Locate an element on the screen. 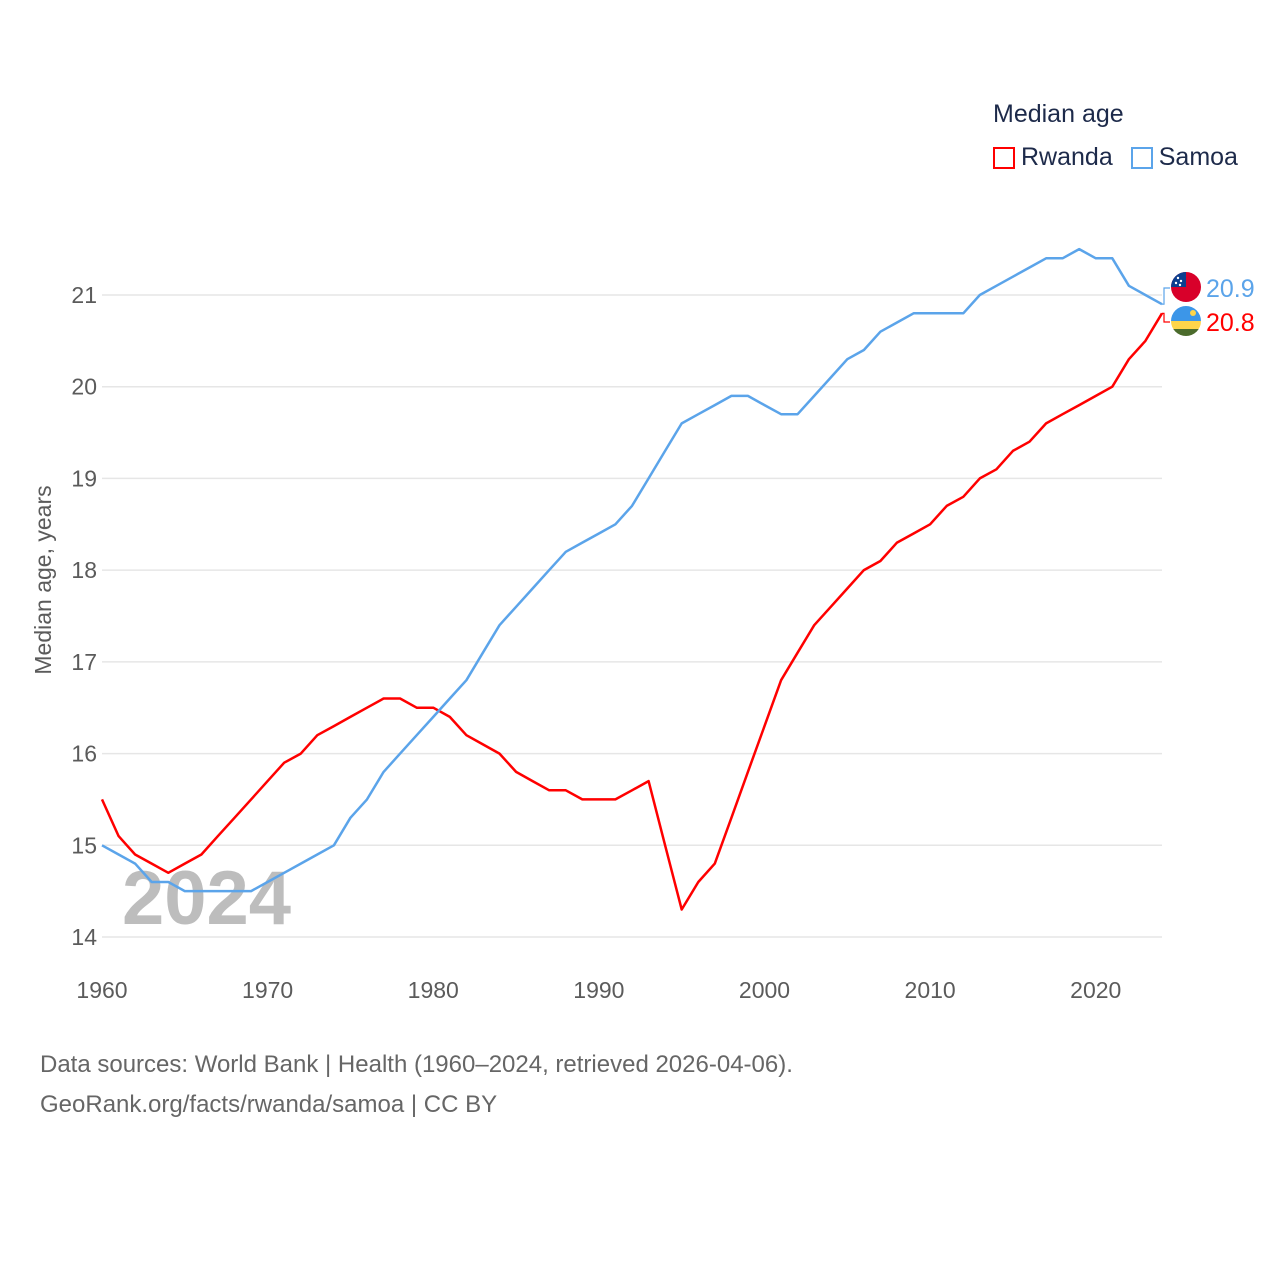 The image size is (1280, 1280). flag-stripe-green is located at coordinates (1186, 332).